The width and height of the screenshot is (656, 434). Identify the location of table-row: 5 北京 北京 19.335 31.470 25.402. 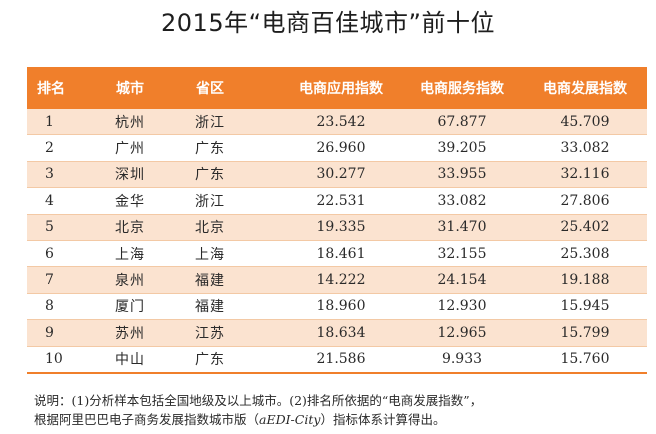
(337, 227).